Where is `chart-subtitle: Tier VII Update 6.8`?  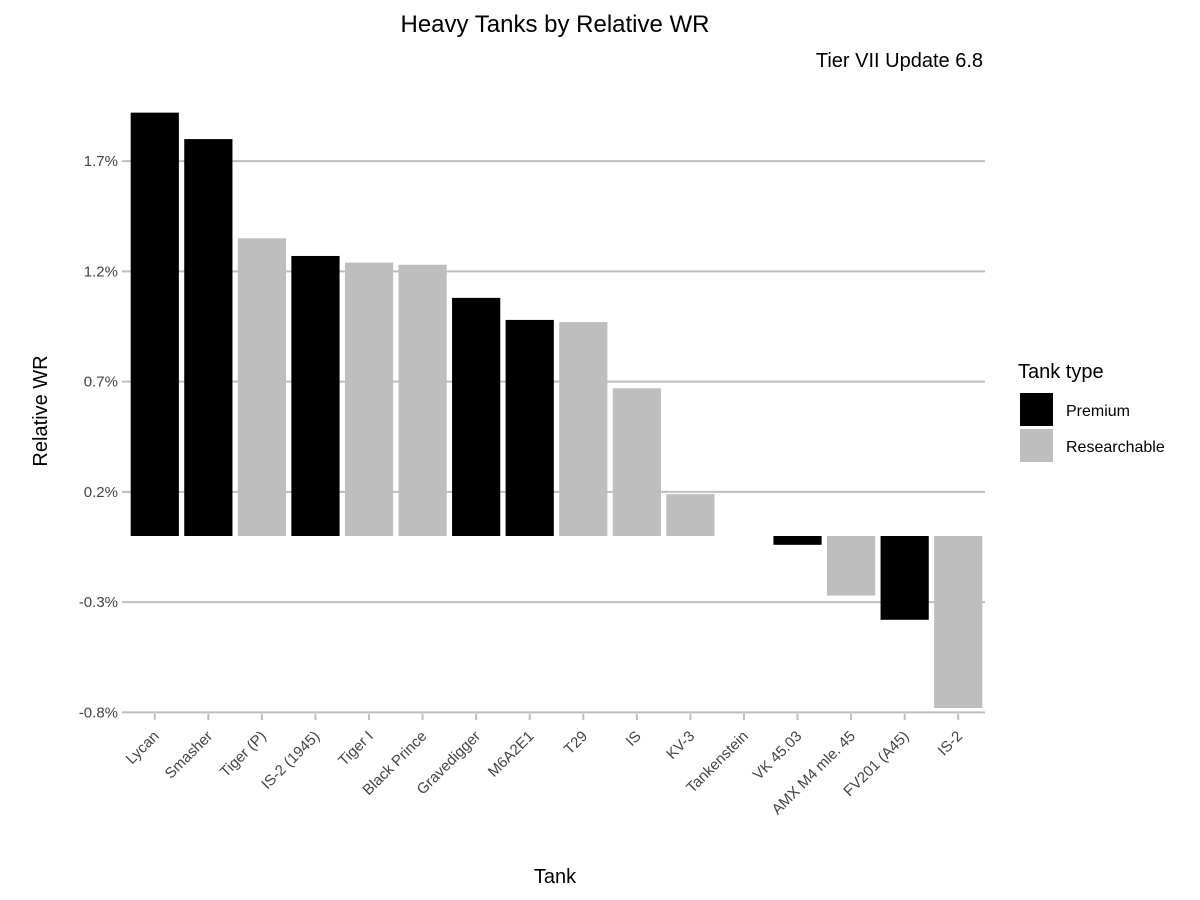 chart-subtitle: Tier VII Update 6.8 is located at coordinates (899, 61).